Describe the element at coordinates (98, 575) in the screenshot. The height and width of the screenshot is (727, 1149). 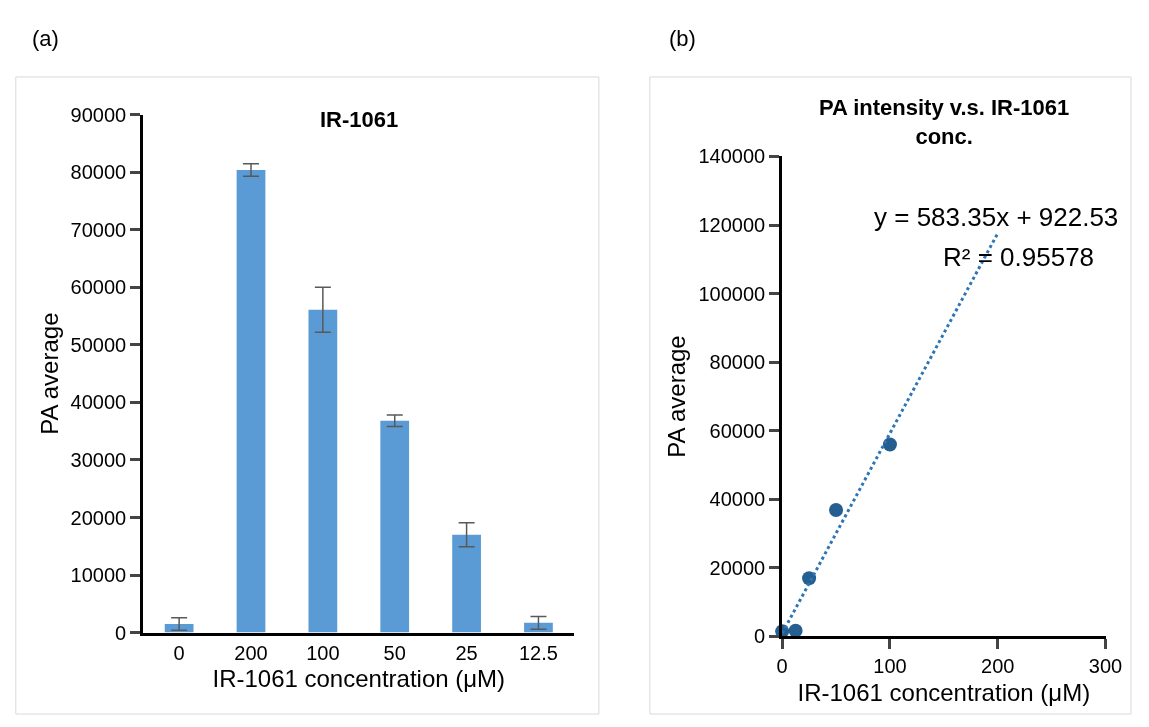
I see `y-tick-label: 10000` at that location.